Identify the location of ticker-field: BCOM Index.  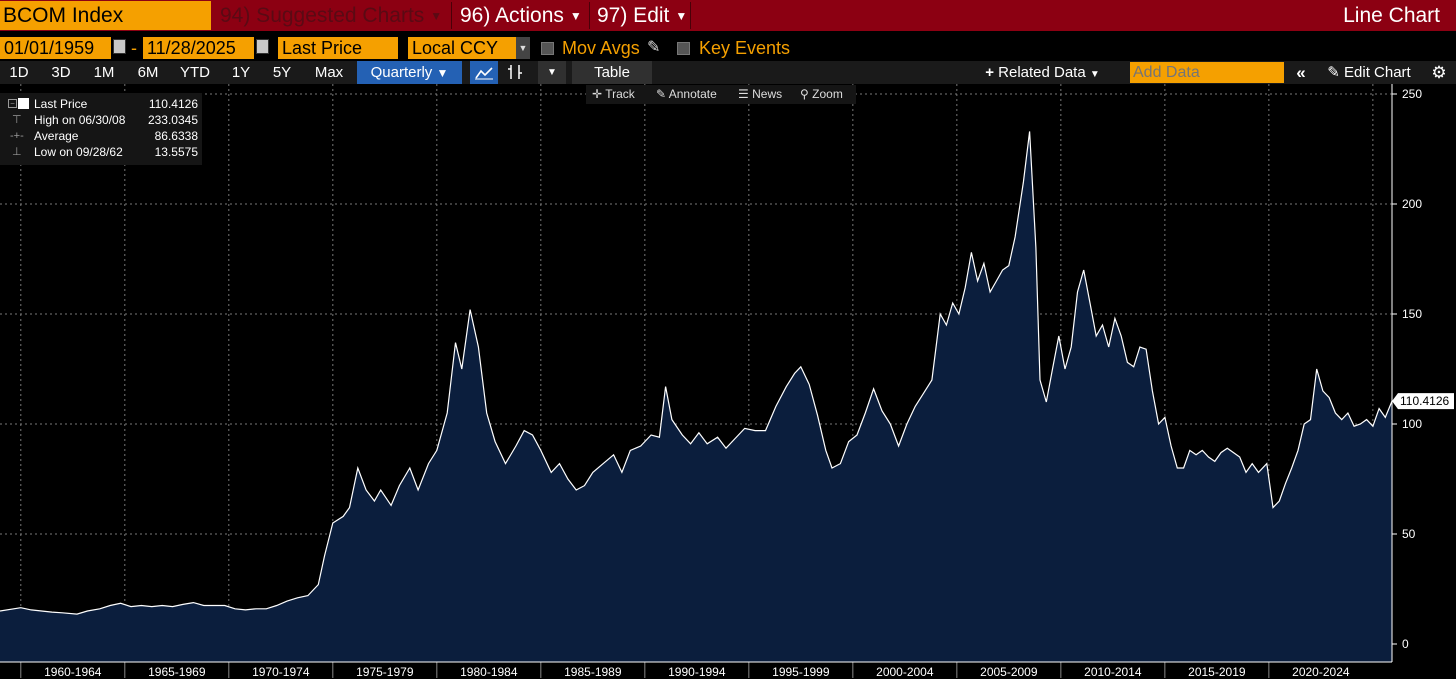
(105, 15).